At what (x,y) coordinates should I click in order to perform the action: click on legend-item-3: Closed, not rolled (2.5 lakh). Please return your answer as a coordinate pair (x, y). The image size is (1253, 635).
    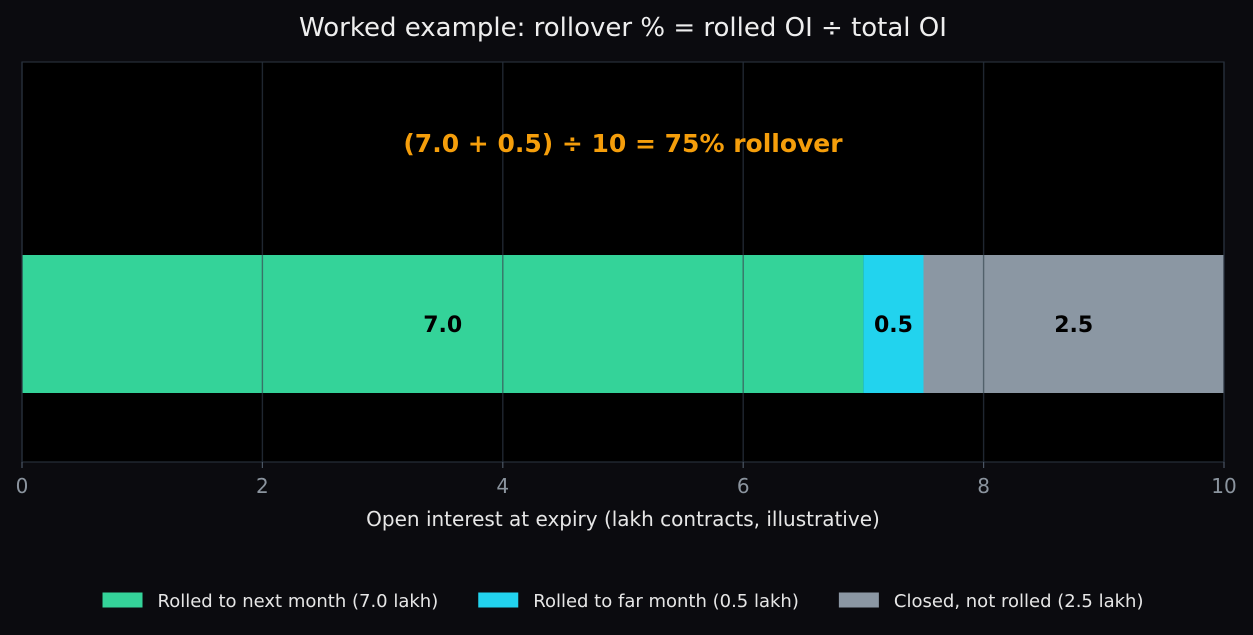
    Looking at the image, I should click on (991, 601).